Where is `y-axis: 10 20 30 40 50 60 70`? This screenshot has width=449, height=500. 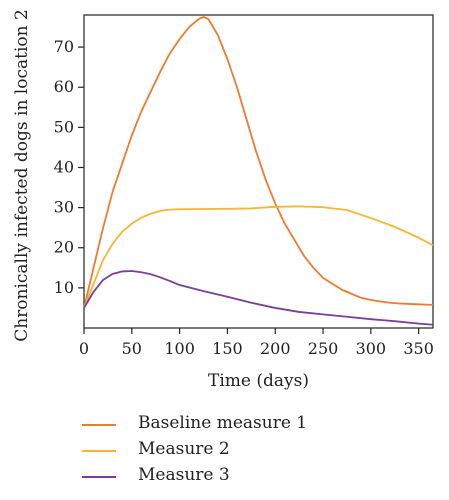
y-axis: 10 20 30 40 50 60 70 is located at coordinates (69, 167).